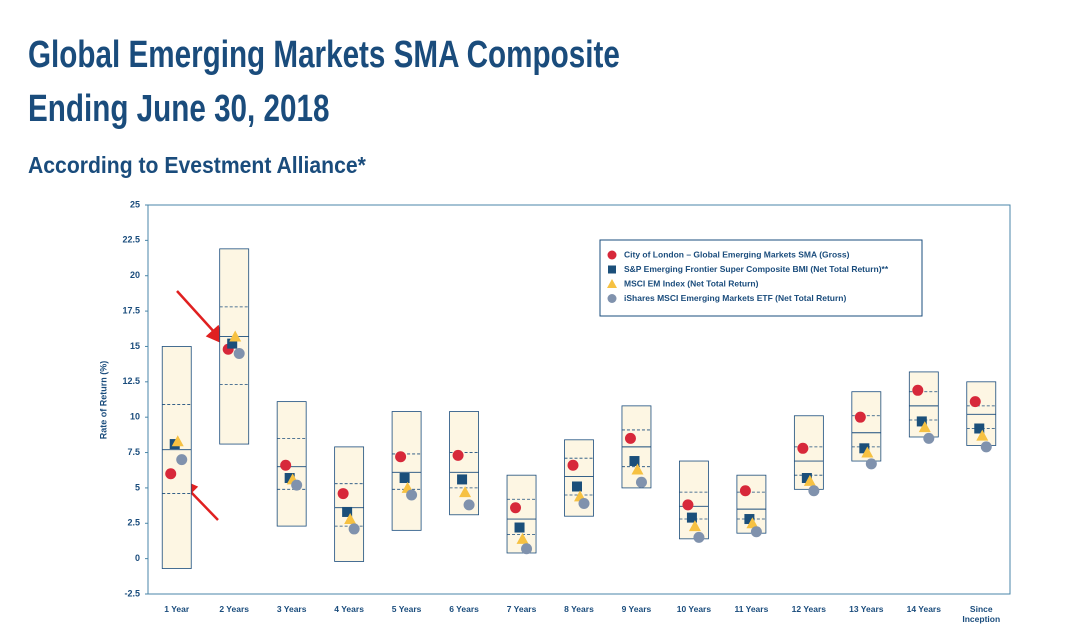 This screenshot has width=1089, height=634. Describe the element at coordinates (137, 487) in the screenshot. I see `y-tick-label: 5` at that location.